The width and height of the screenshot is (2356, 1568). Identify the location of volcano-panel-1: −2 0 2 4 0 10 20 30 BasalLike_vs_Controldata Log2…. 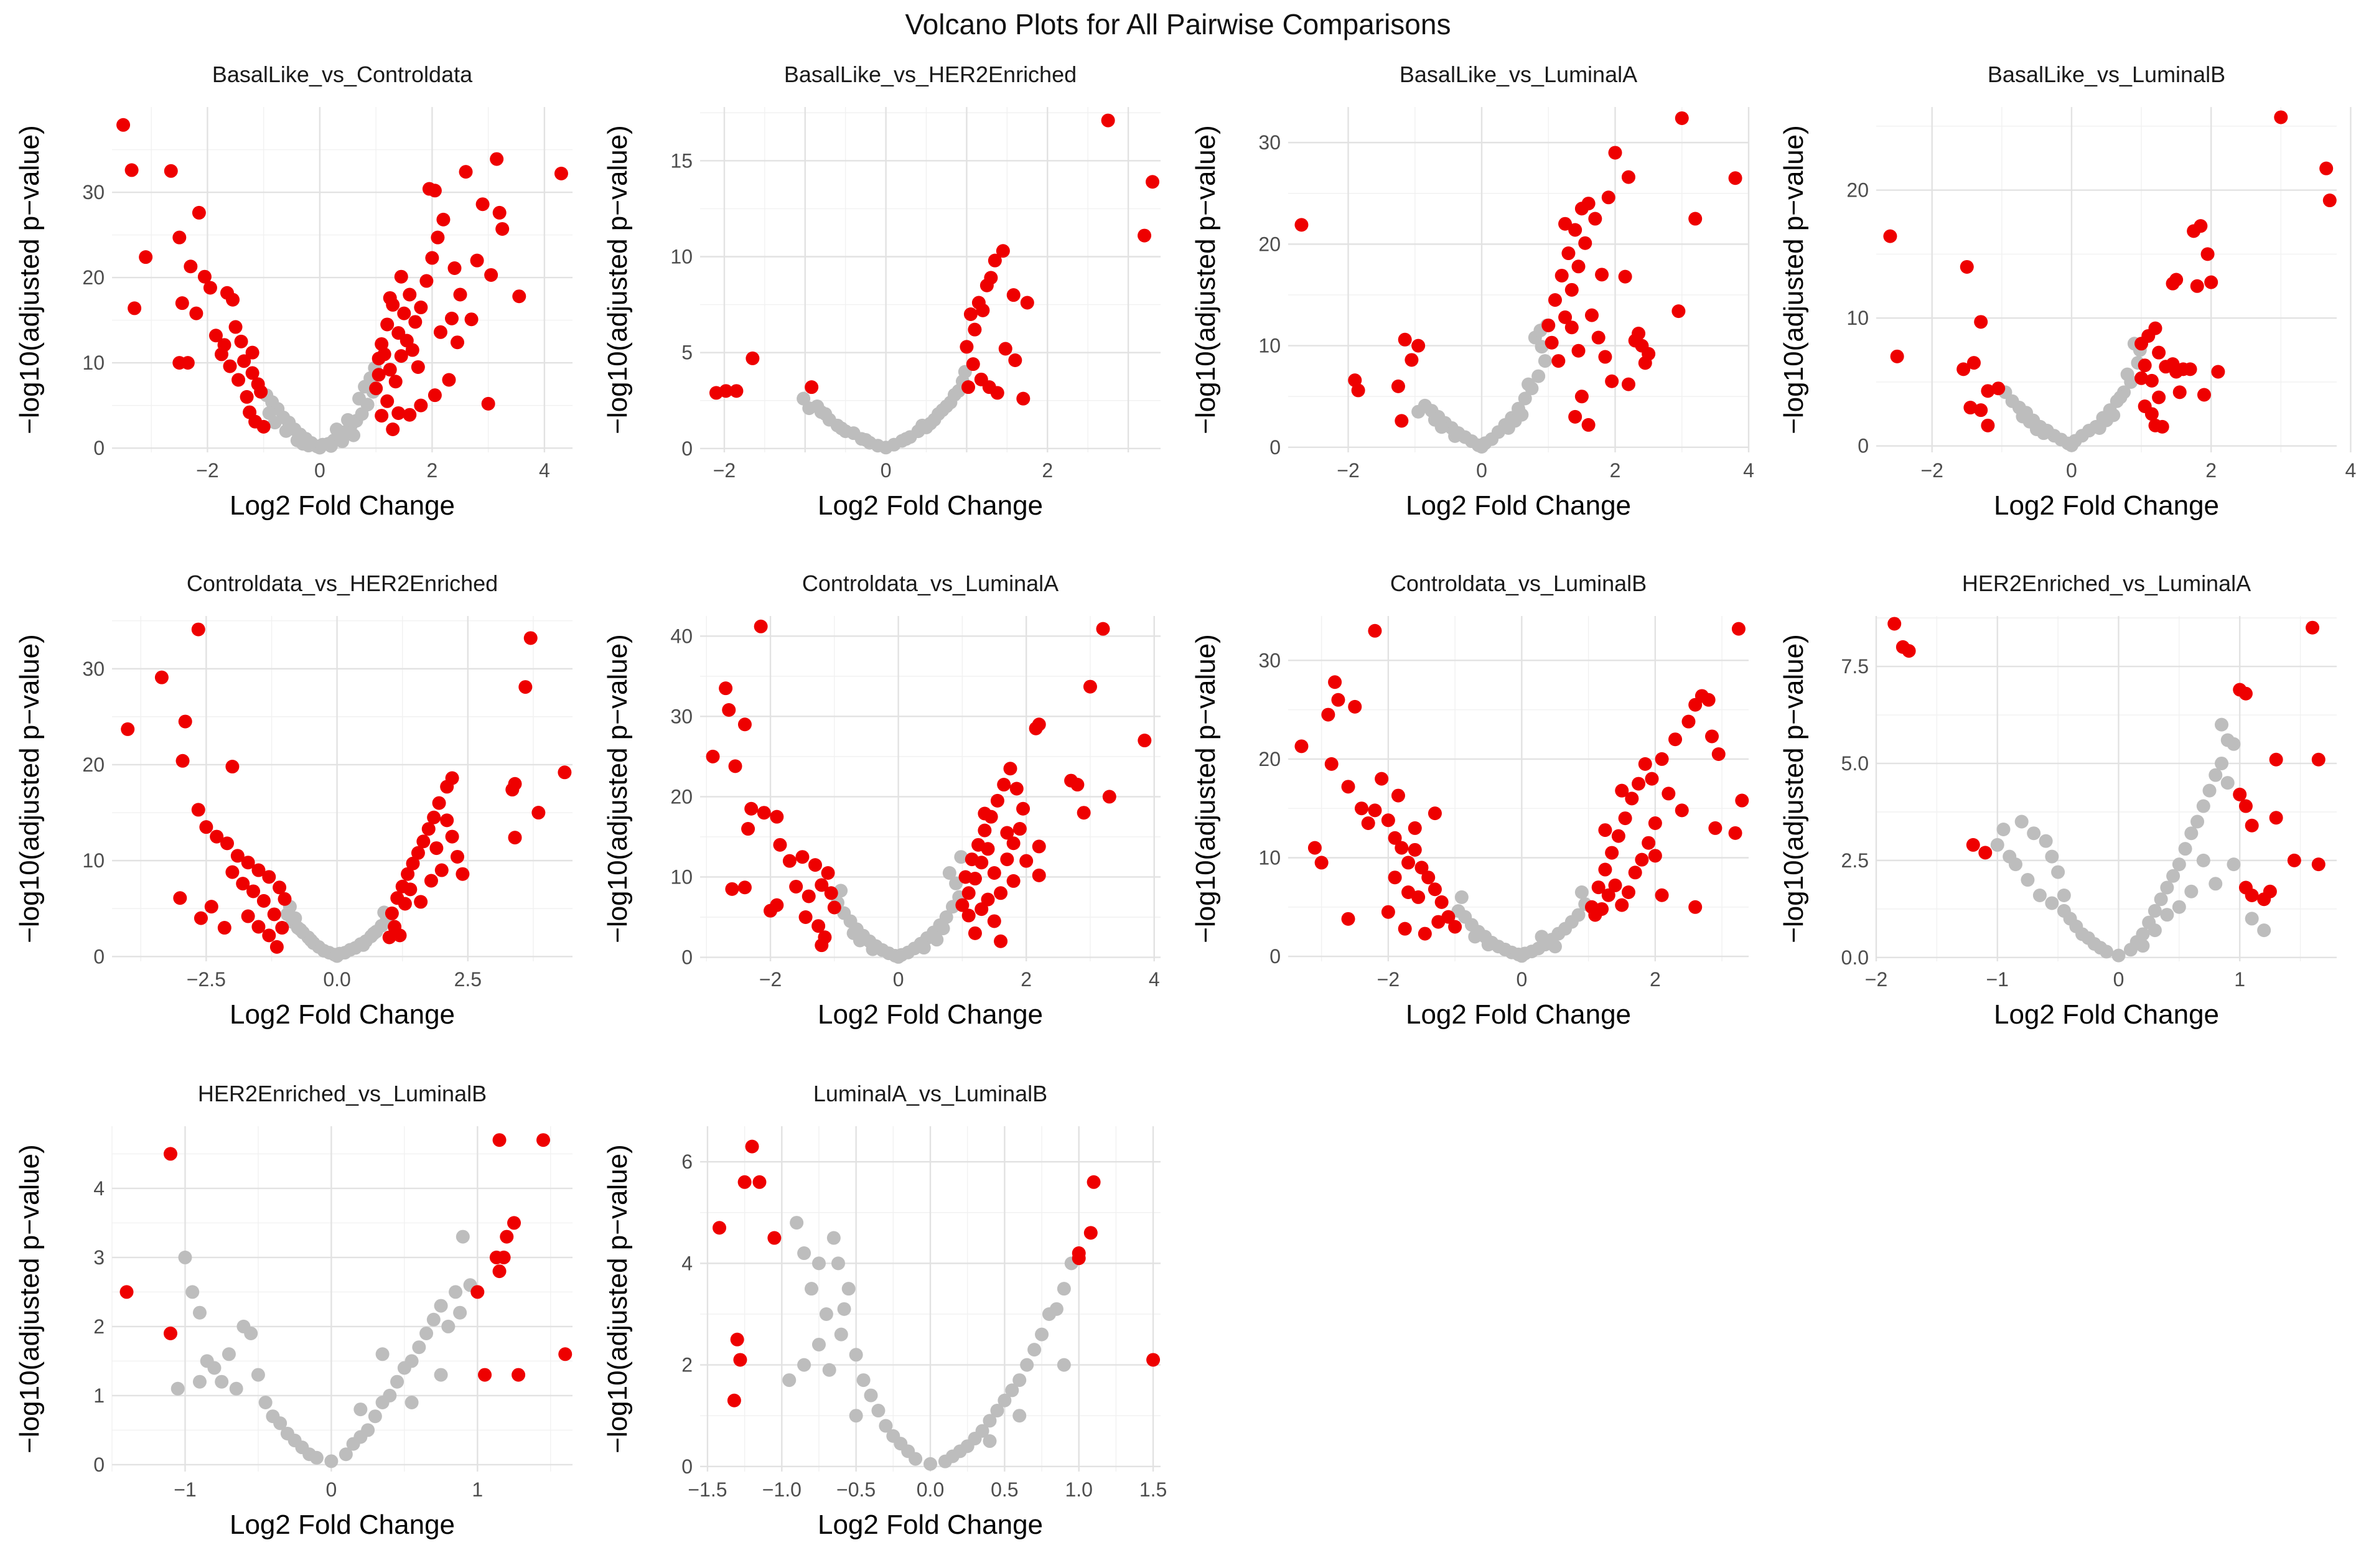
(293, 291).